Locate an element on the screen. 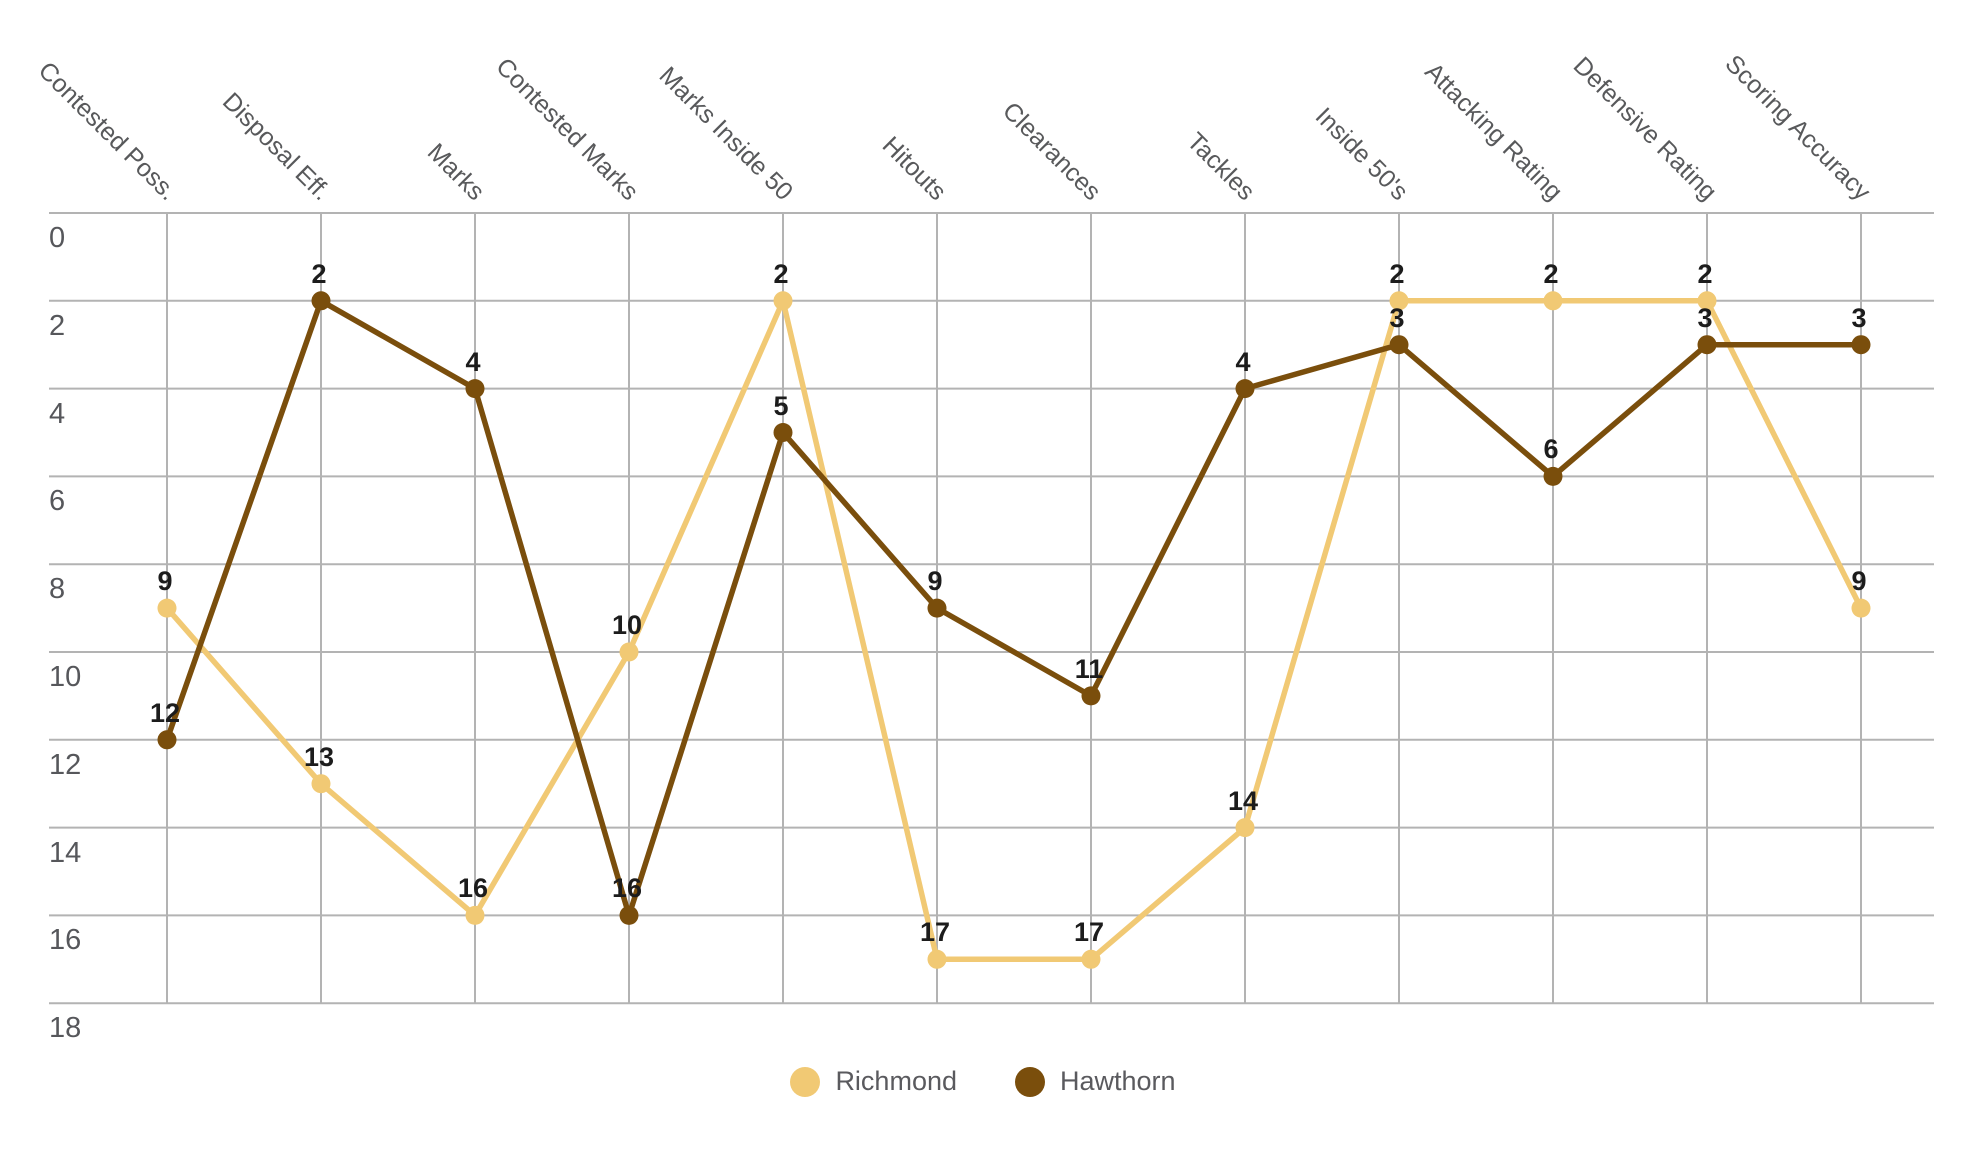 The height and width of the screenshot is (1158, 1966). legend-item-richmond: Richmond is located at coordinates (873, 1081).